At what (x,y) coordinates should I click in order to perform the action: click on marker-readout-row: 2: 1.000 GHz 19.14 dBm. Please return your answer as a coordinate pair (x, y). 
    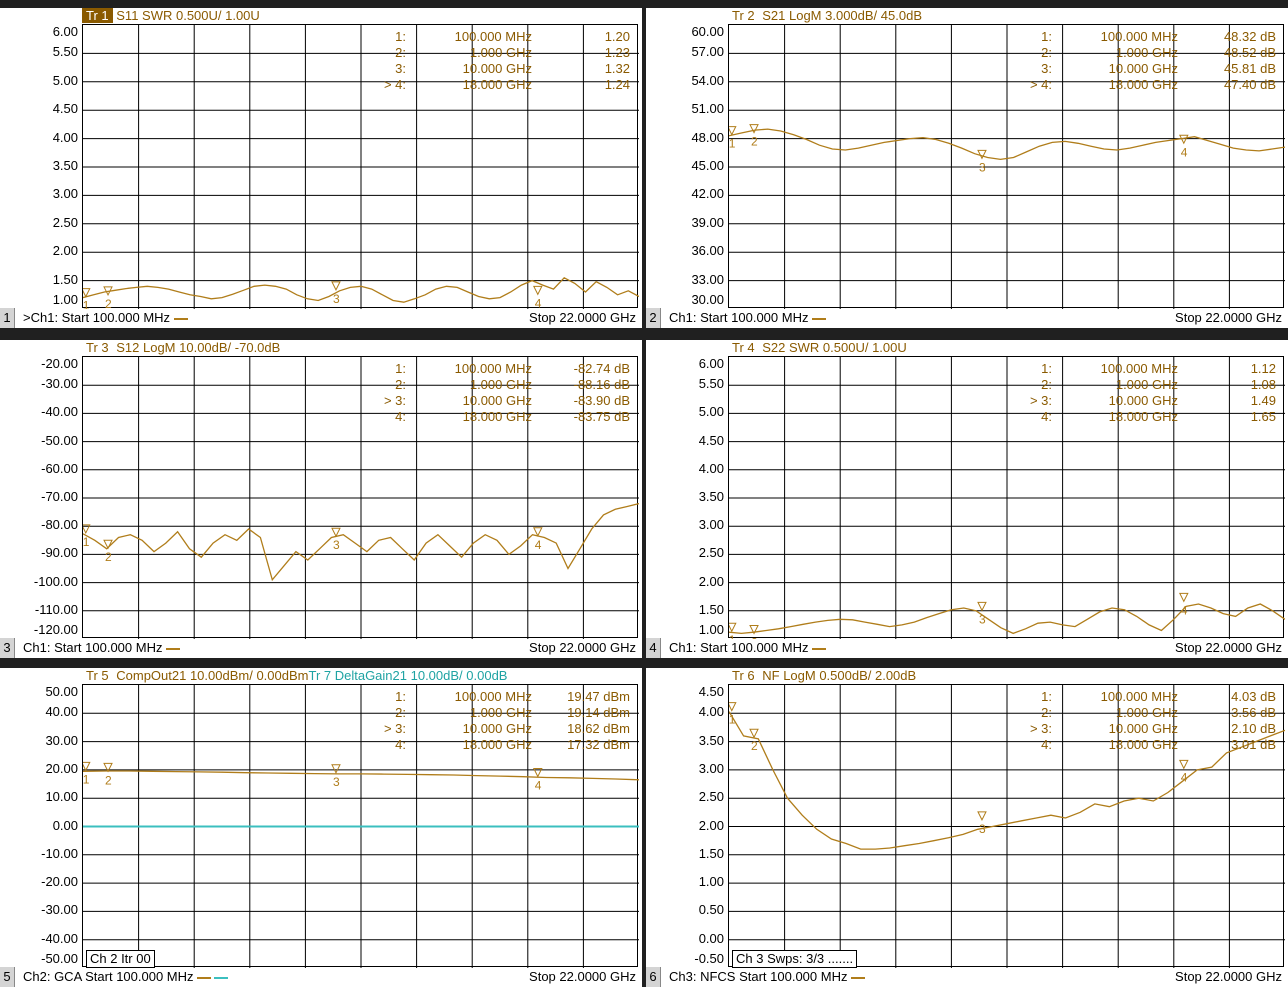
    Looking at the image, I should click on (360, 713).